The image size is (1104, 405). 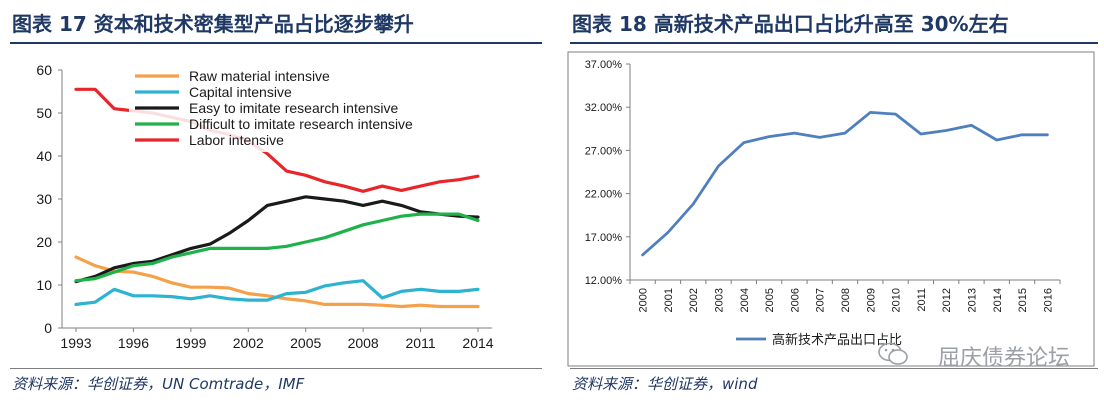 I want to click on x-tick-label: 1996, so click(x=133, y=343).